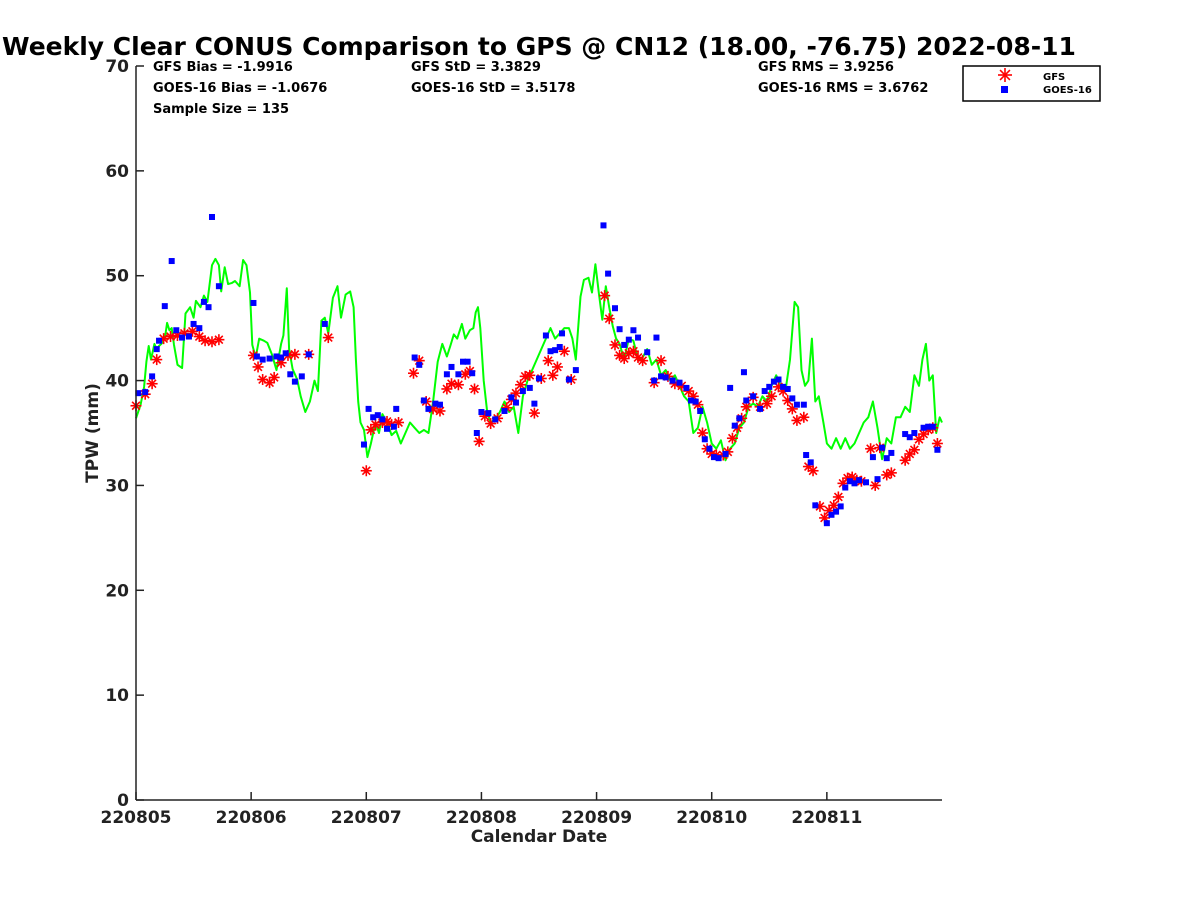  What do you see at coordinates (117, 67) in the screenshot?
I see `y-tick-label: 70` at bounding box center [117, 67].